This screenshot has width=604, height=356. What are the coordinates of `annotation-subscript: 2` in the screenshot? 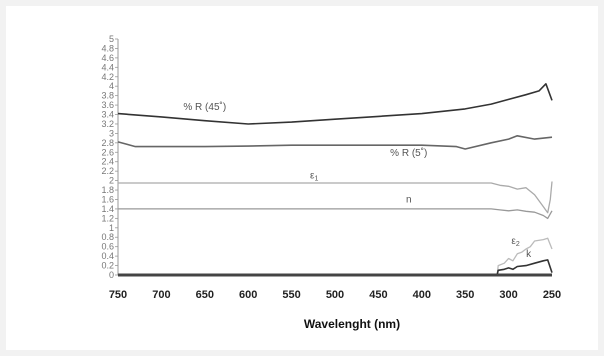 It's located at (518, 244).